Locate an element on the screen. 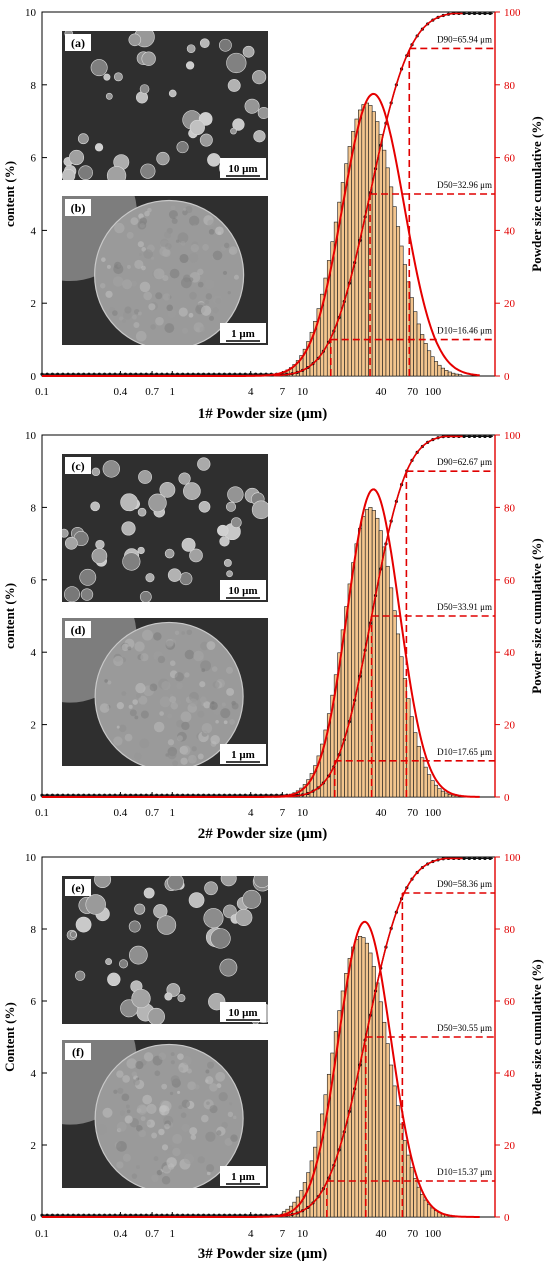 This screenshot has width=550, height=1269. y-right-tick-label: 0 is located at coordinates (507, 377).